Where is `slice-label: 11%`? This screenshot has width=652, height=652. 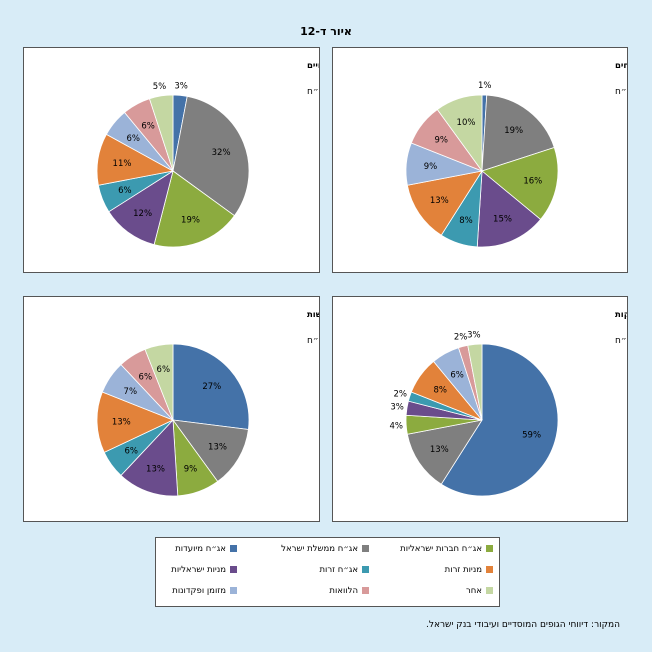 slice-label: 11% is located at coordinates (122, 164).